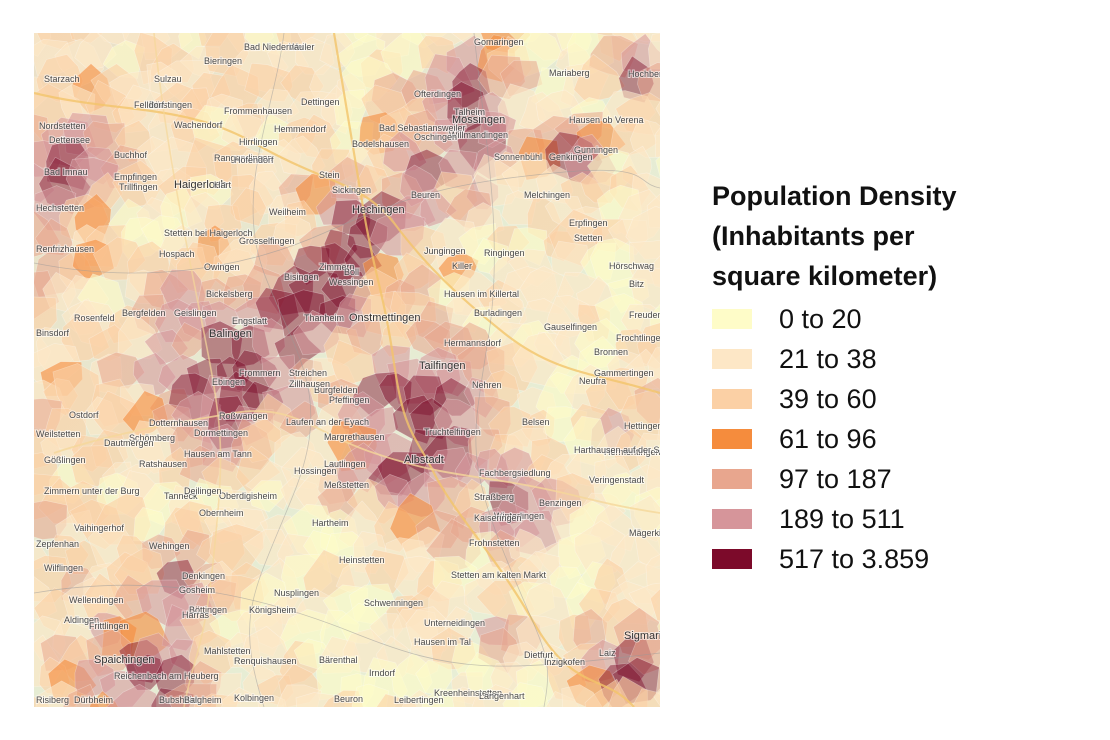  I want to click on place-label: Höfendorf, so click(254, 160).